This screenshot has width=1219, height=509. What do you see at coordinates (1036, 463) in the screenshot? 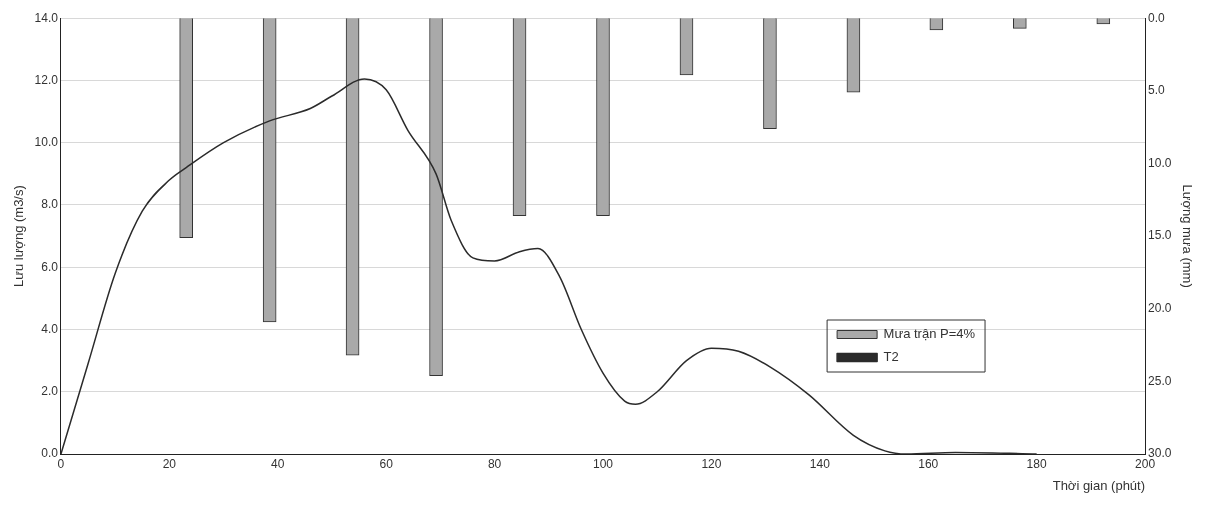
I see `x-tick-label: 180` at bounding box center [1036, 463].